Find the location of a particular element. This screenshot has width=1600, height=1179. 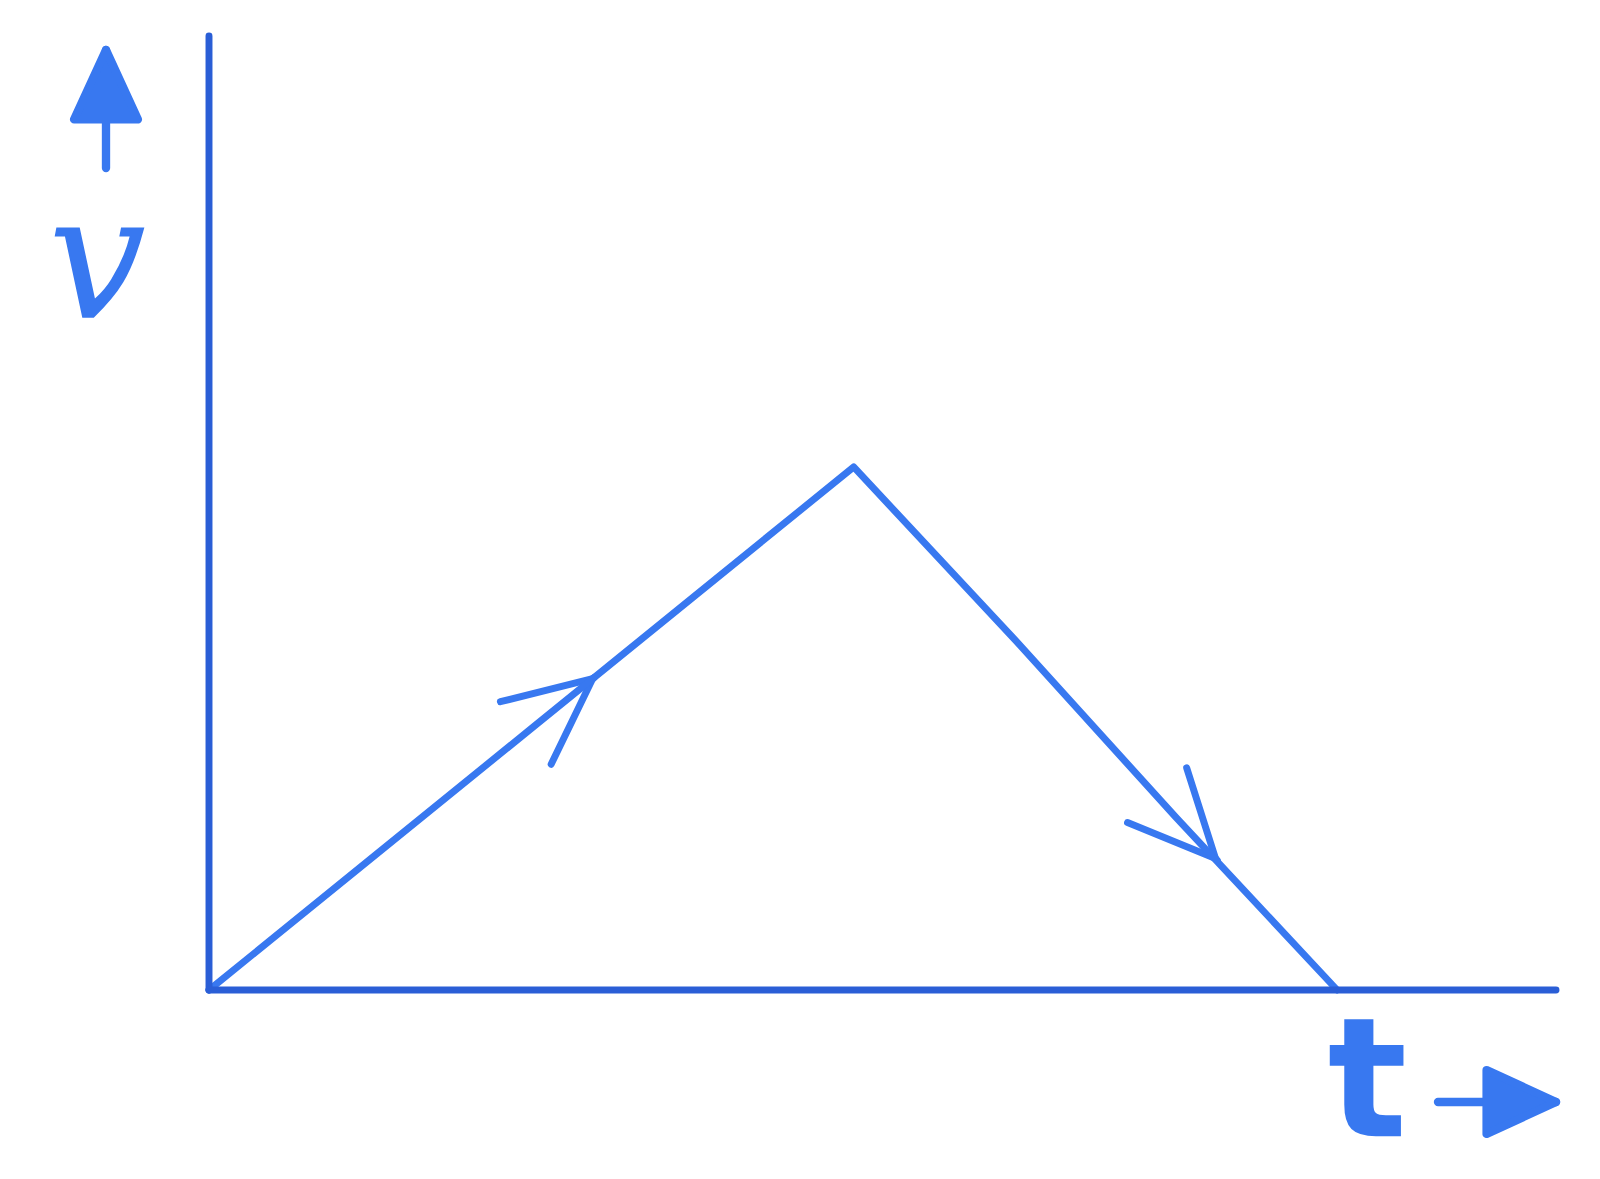

y-axis-title: v is located at coordinates (99, 272).